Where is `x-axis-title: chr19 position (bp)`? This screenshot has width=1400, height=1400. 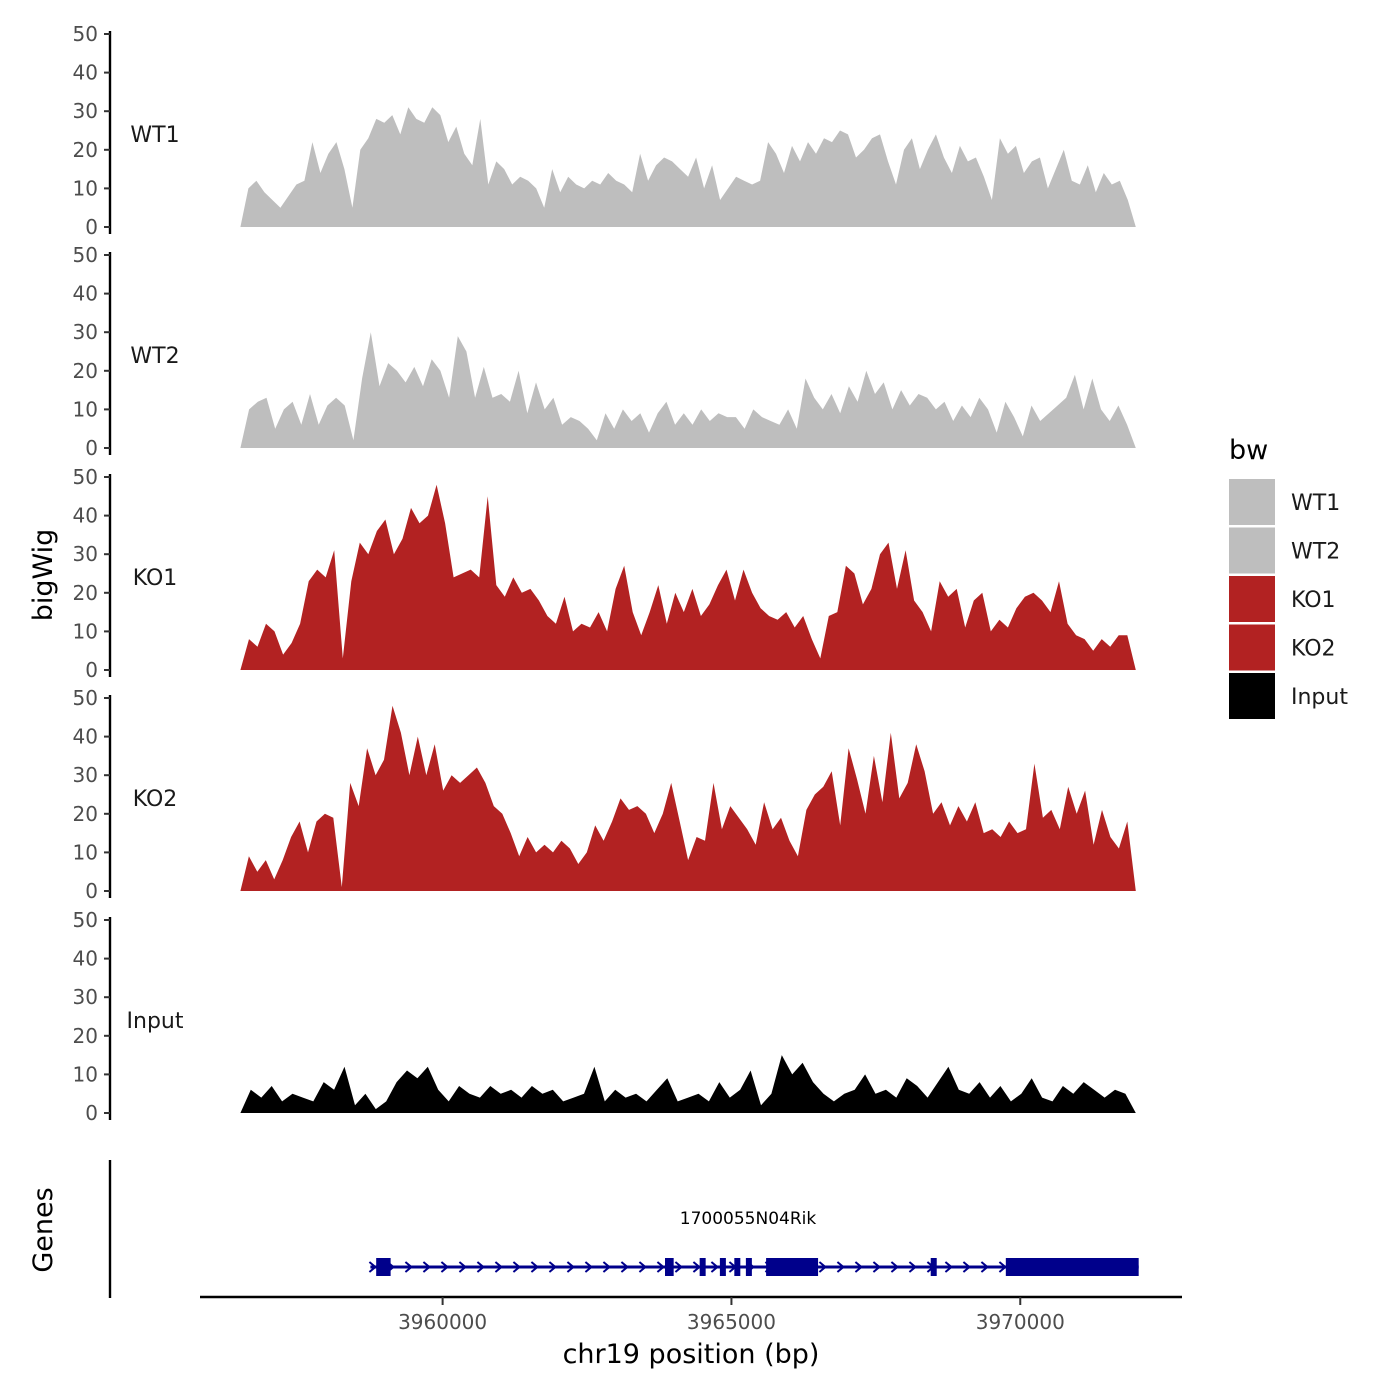
x-axis-title: chr19 position (bp) is located at coordinates (691, 1354).